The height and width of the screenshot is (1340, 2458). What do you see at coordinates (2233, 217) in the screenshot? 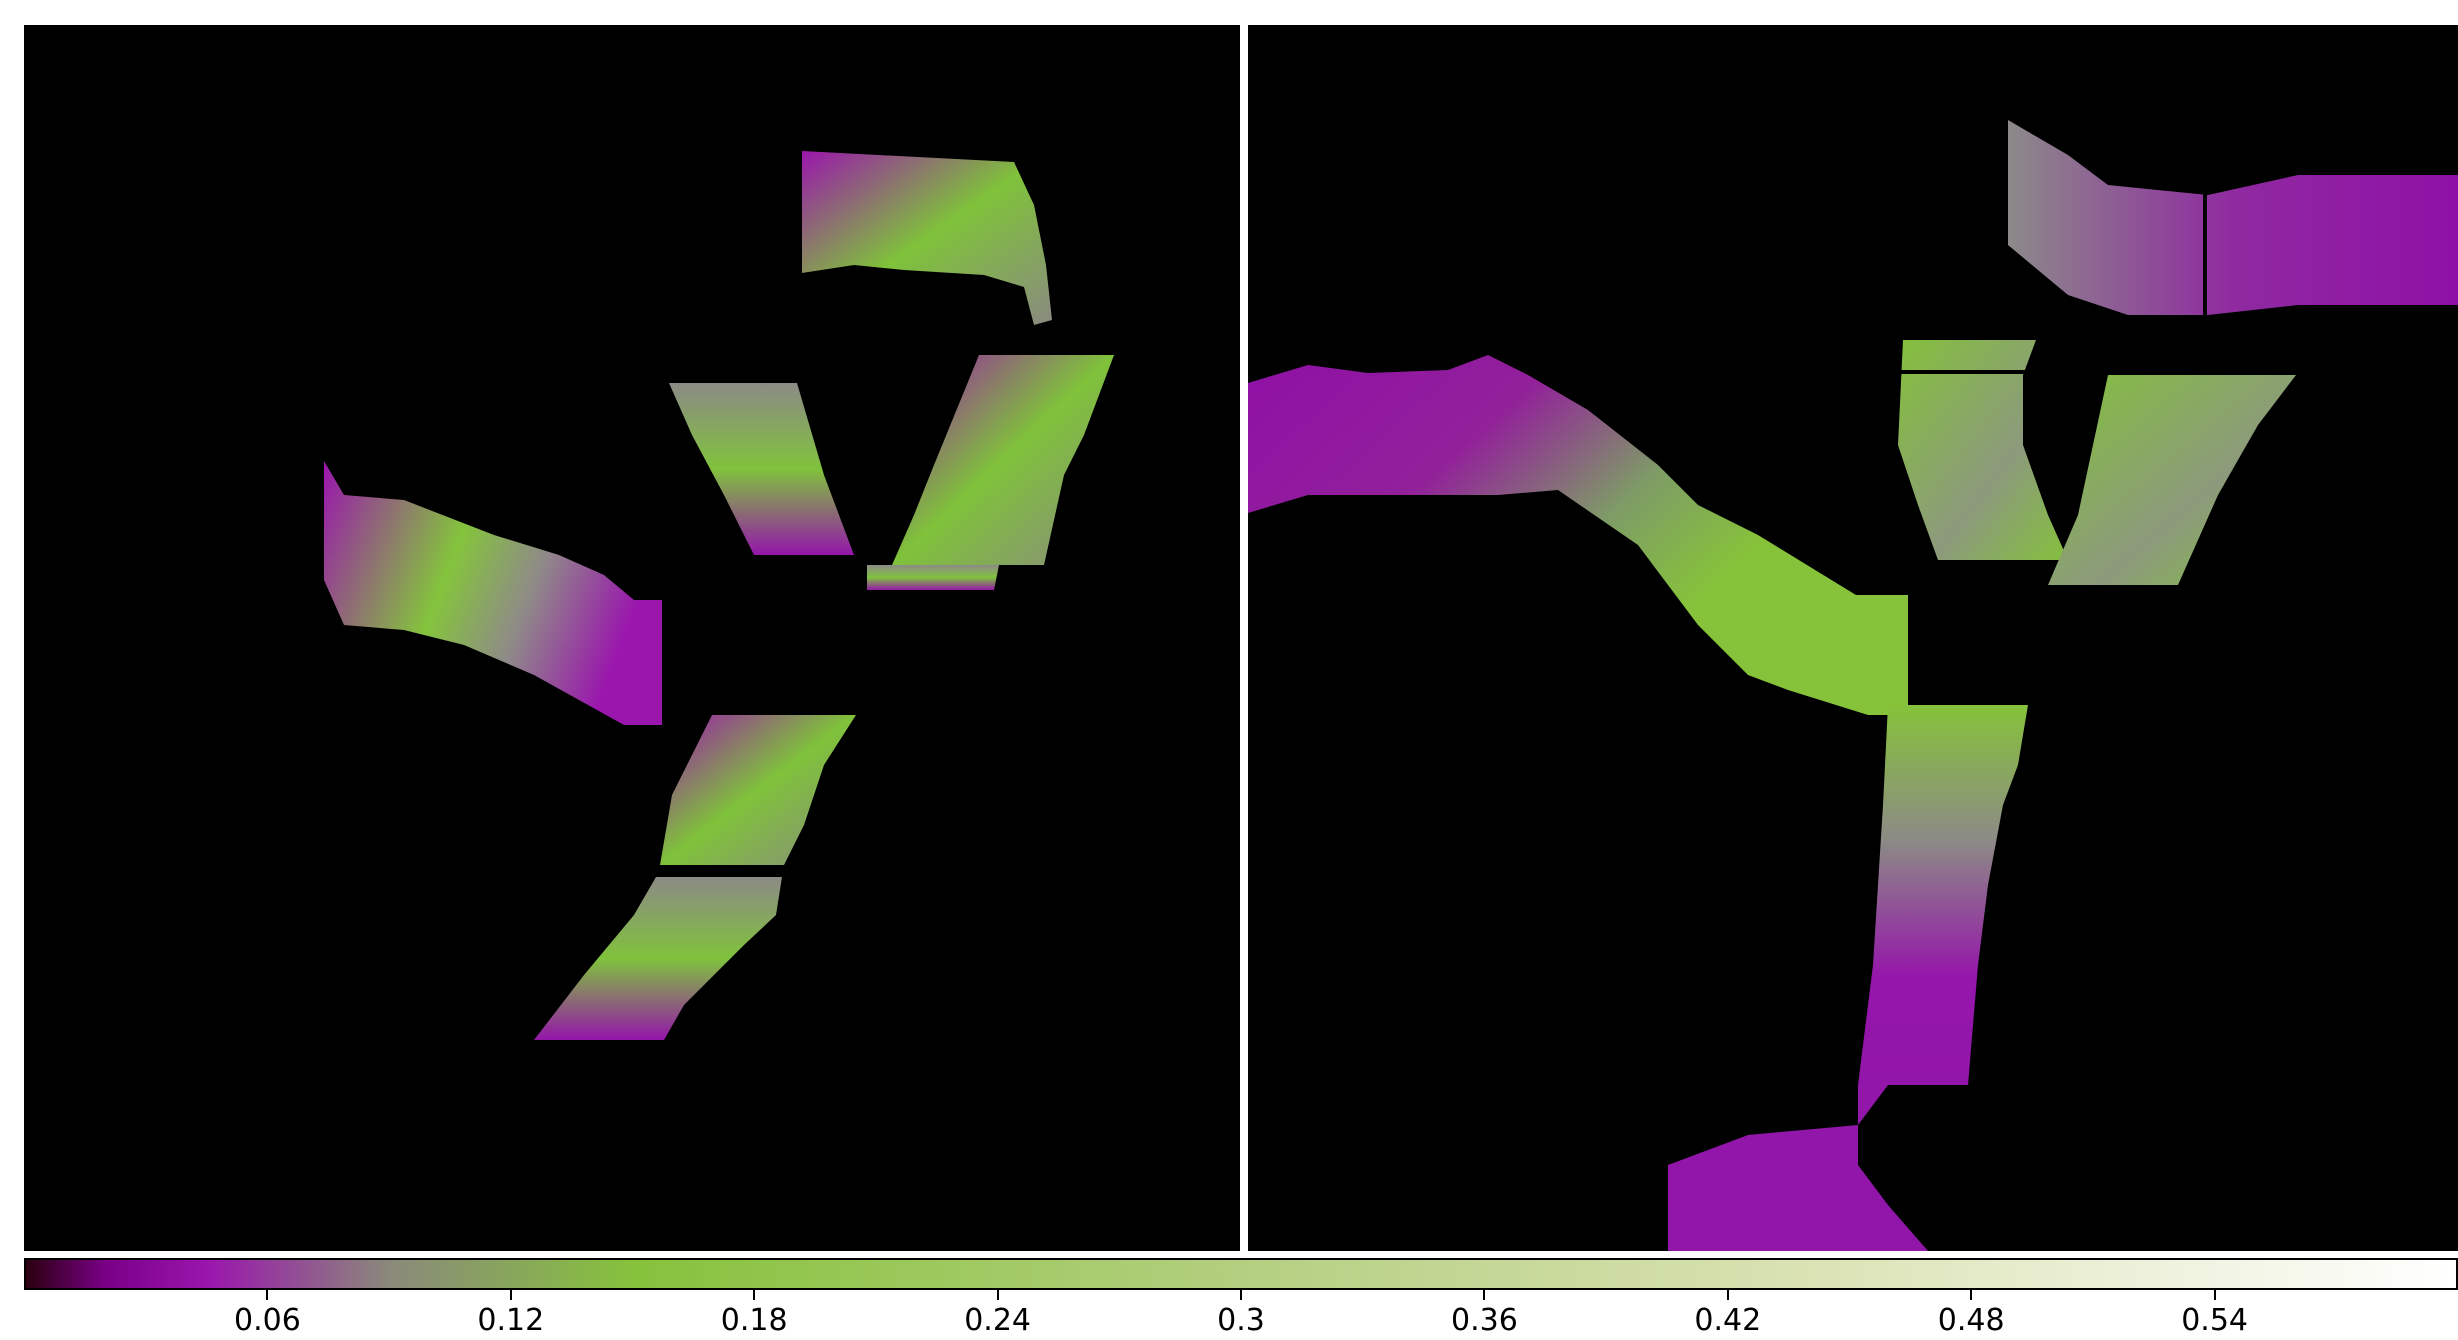
I see `right-patch-top` at bounding box center [2233, 217].